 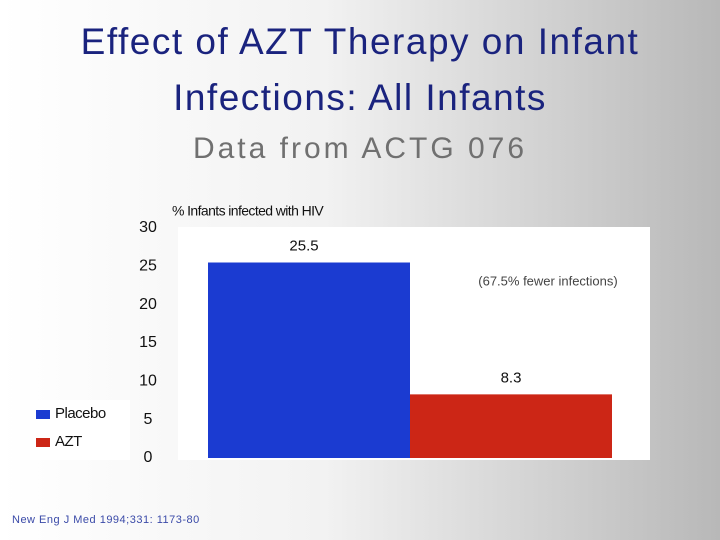 I want to click on y-tick-label: 0, so click(x=148, y=457).